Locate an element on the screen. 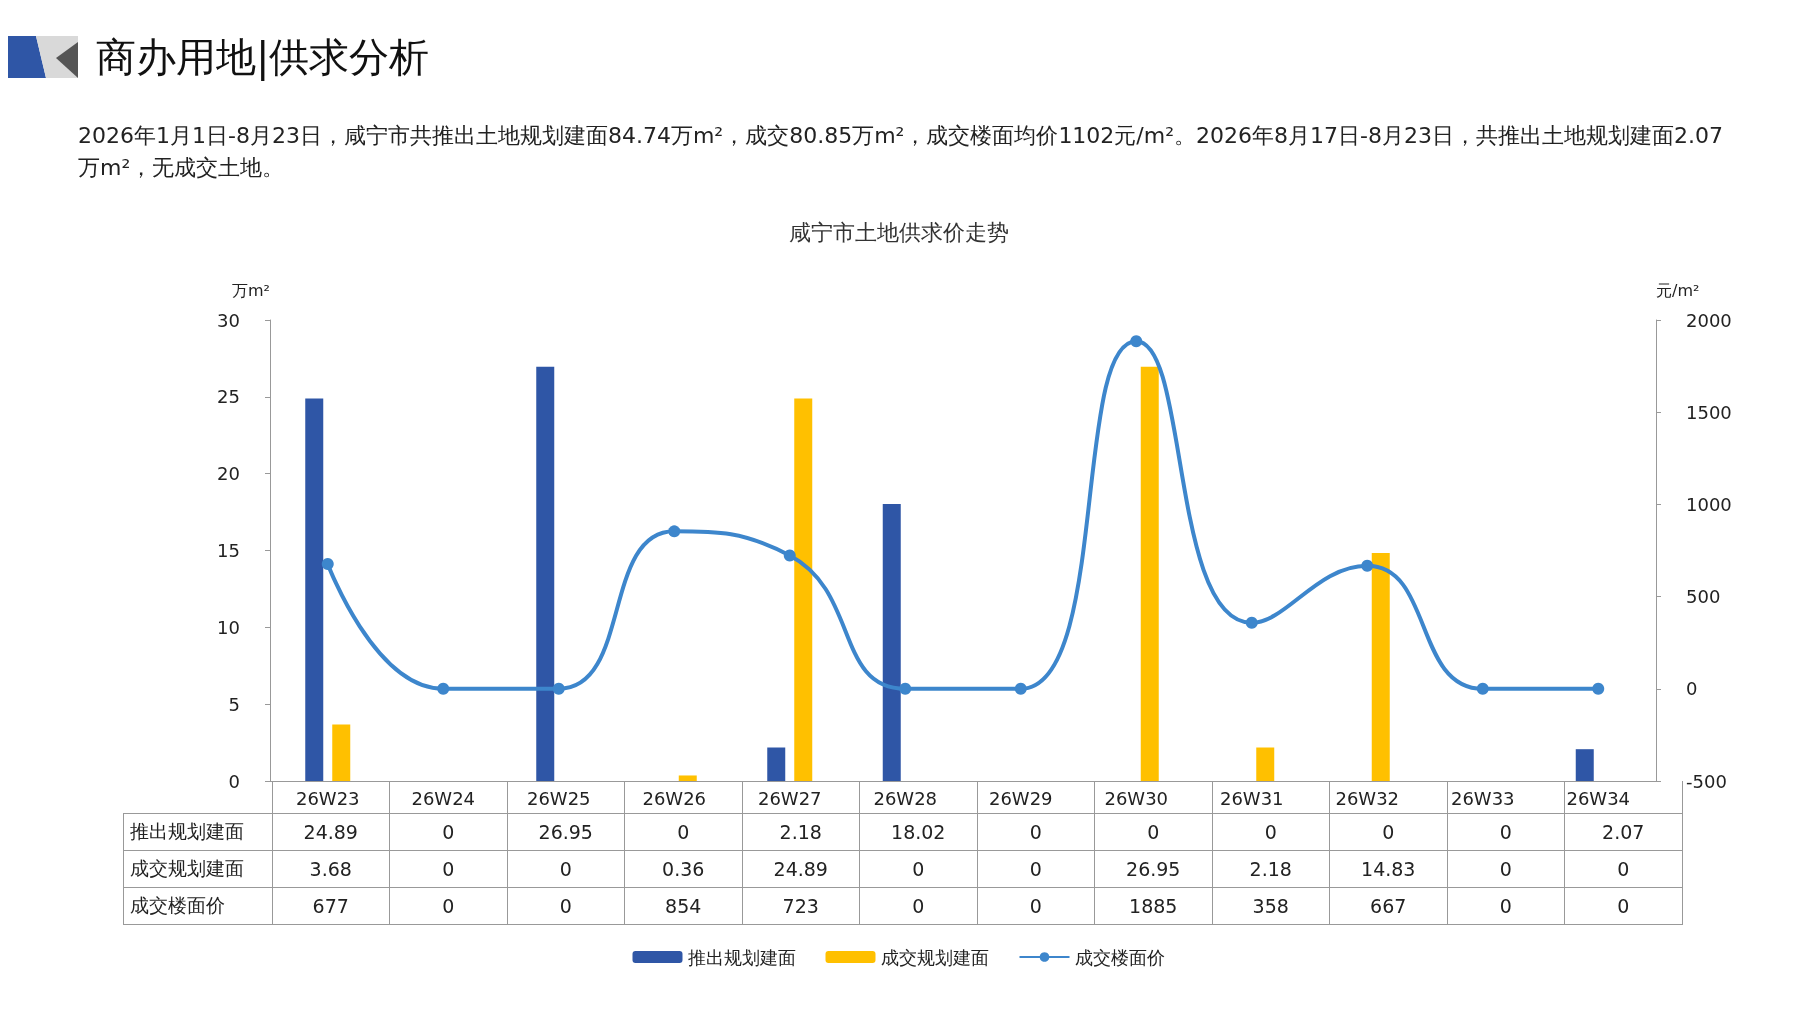  y-tick-label: 30 is located at coordinates (228, 320).